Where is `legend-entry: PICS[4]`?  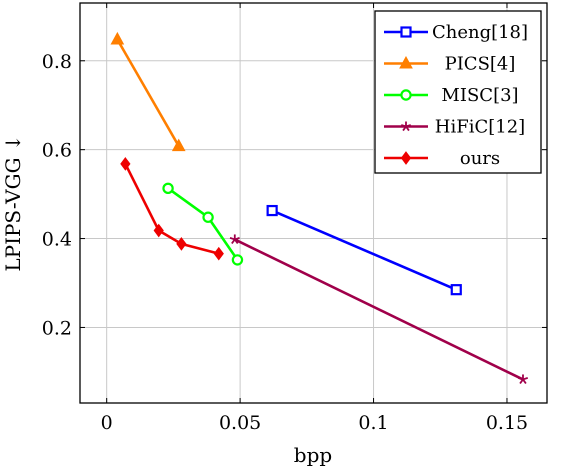
legend-entry: PICS[4] is located at coordinates (449, 64).